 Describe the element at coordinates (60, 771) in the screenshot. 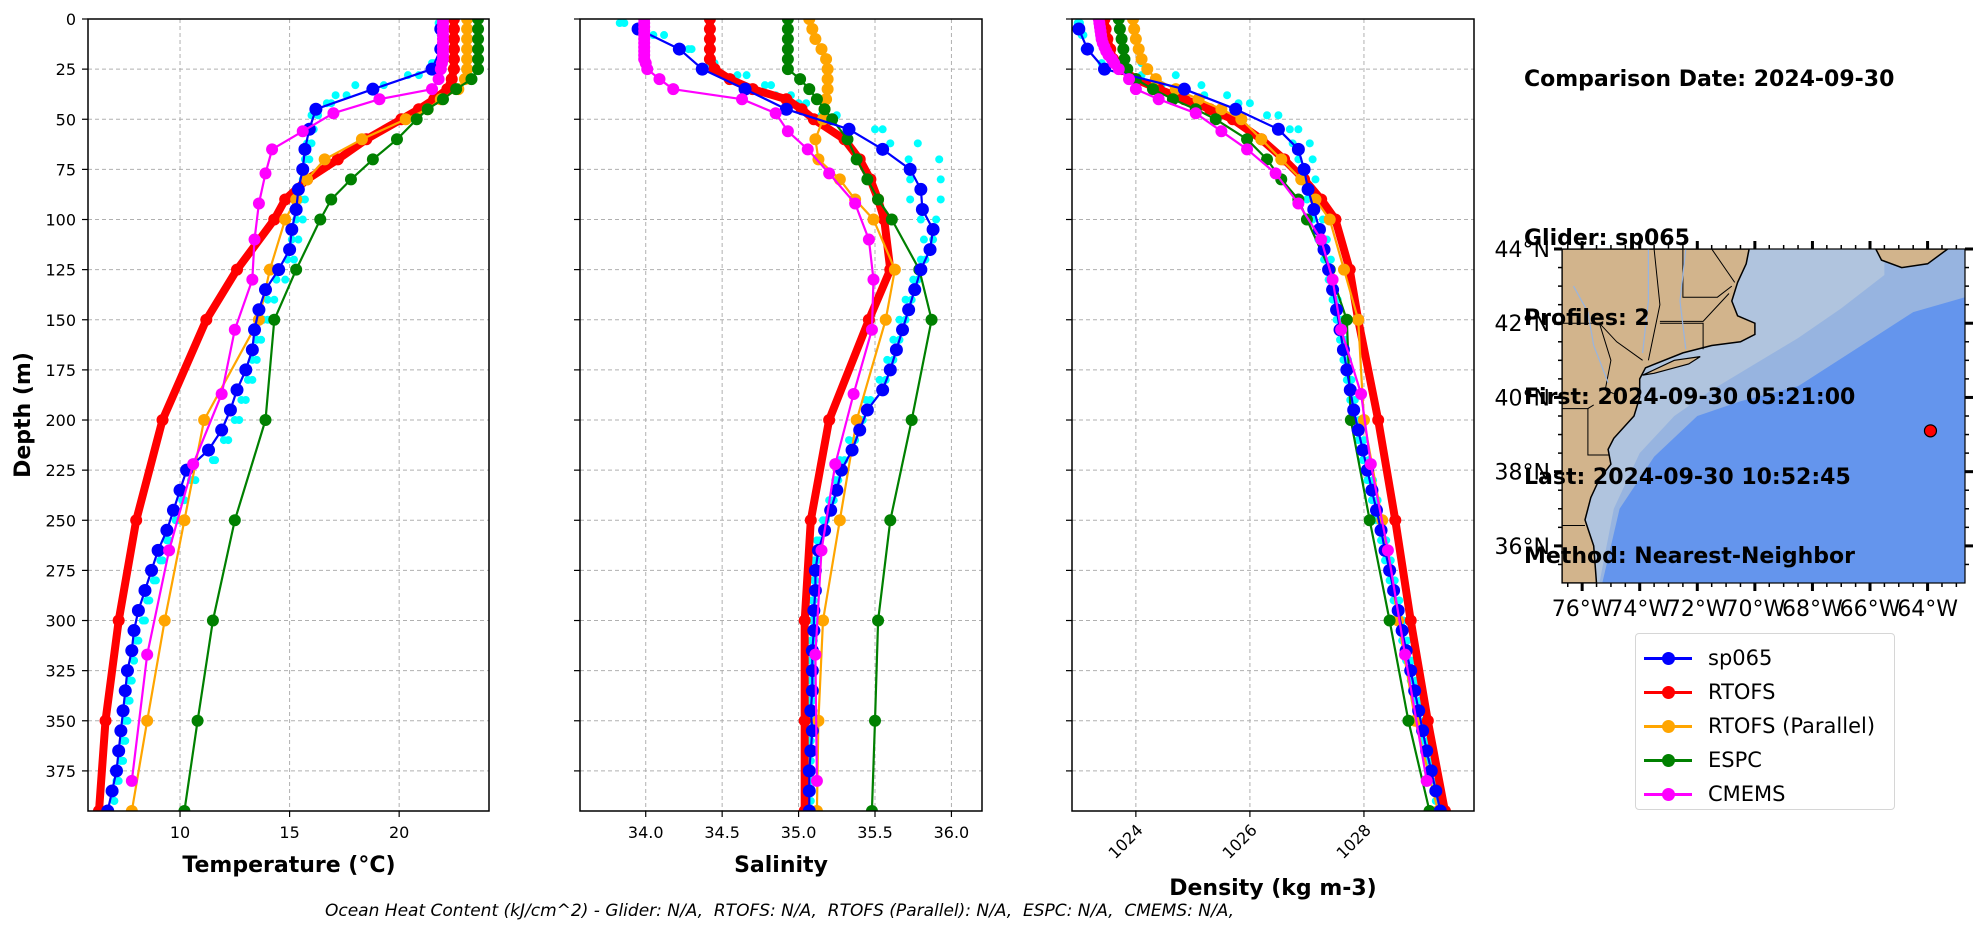

I see `y-tick-label: 375` at that location.